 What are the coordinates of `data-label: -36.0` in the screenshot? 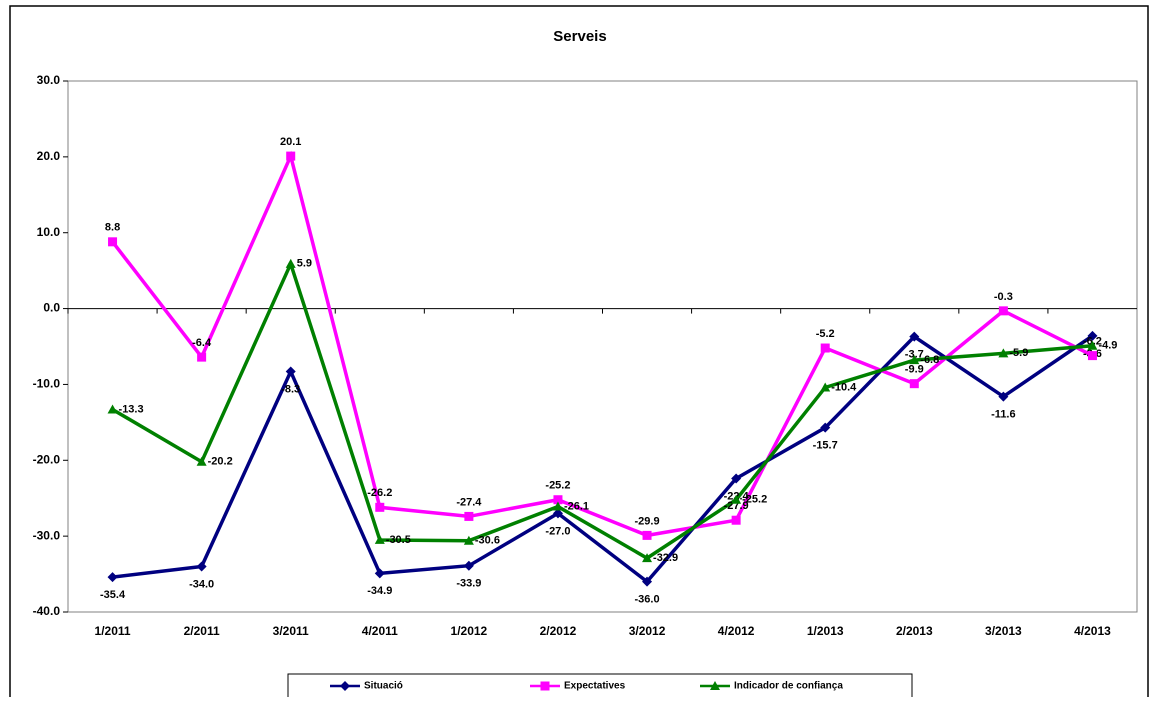 It's located at (647, 600).